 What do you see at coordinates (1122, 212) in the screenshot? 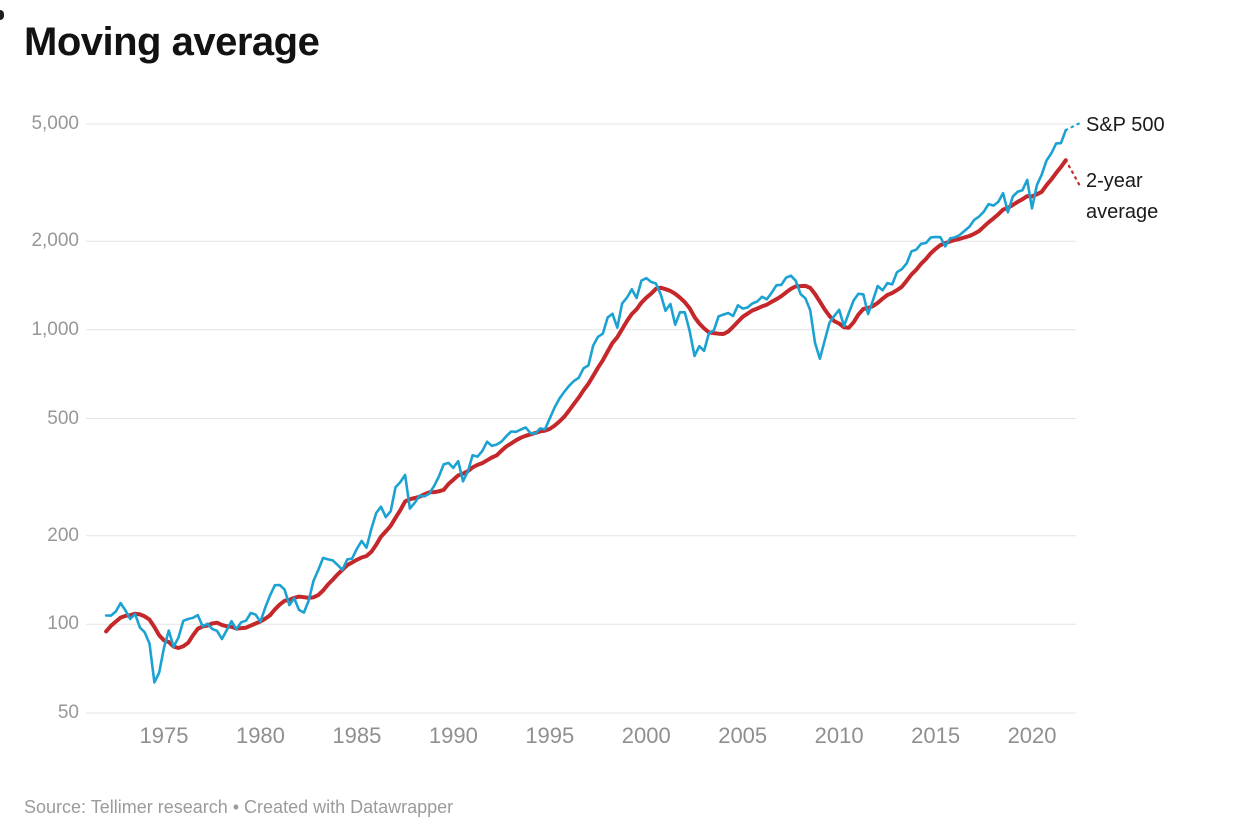
I see `series-label-2yr-average-line2: average` at bounding box center [1122, 212].